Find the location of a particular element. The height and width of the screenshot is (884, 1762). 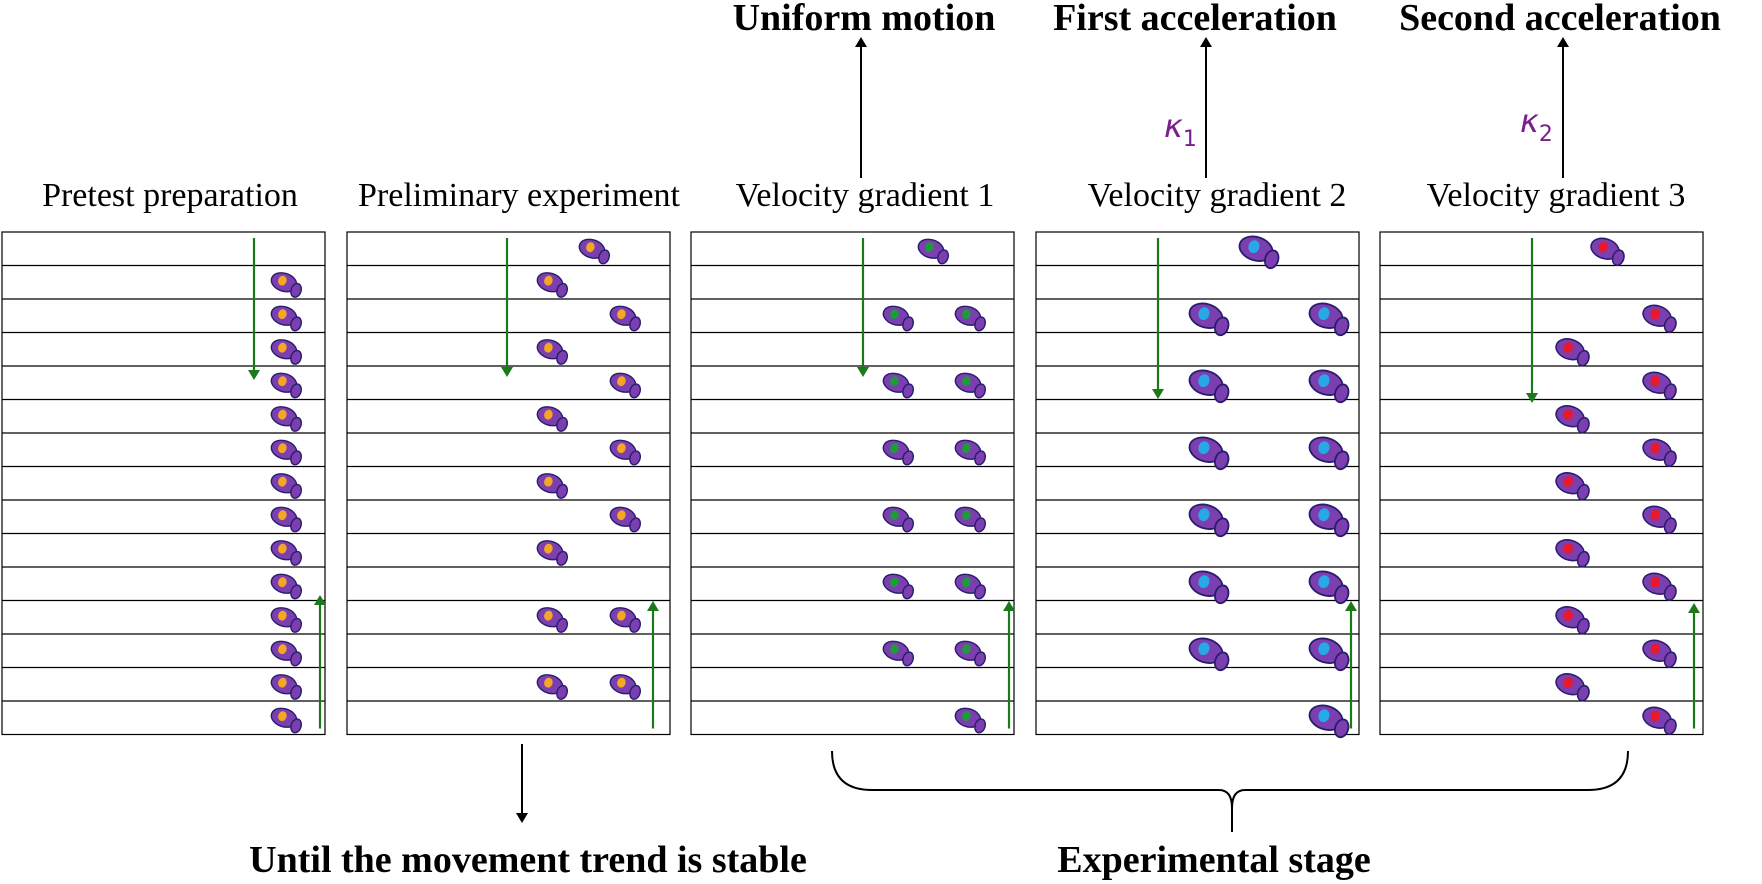

experimental-stage-brace is located at coordinates (1230, 779).